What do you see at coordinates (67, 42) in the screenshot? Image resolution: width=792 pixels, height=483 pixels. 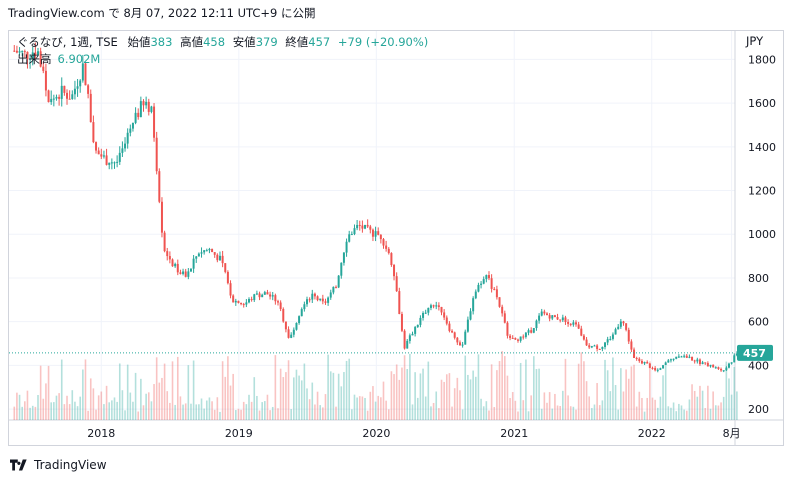 I see `symbol-label: ぐるなび, 1週, TSE` at bounding box center [67, 42].